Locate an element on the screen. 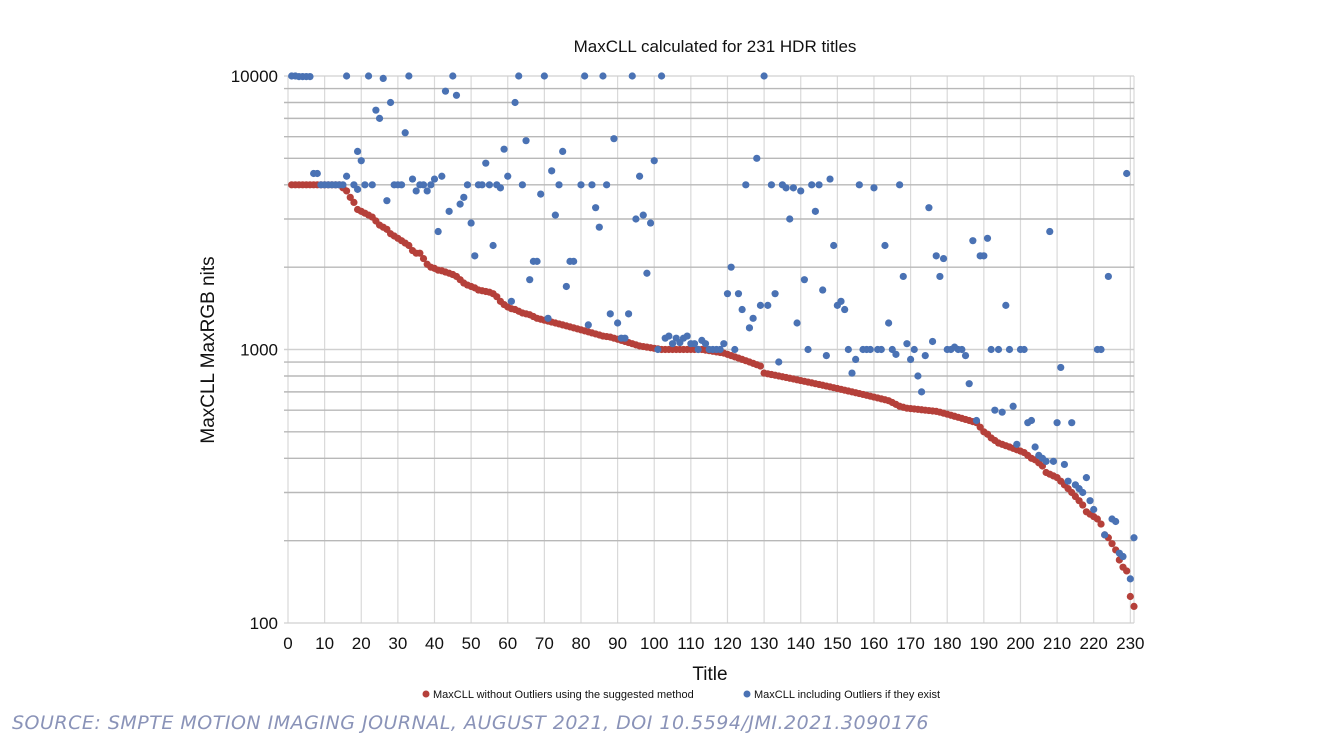 The image size is (1334, 750). x-tick-label: 210 is located at coordinates (1057, 643).